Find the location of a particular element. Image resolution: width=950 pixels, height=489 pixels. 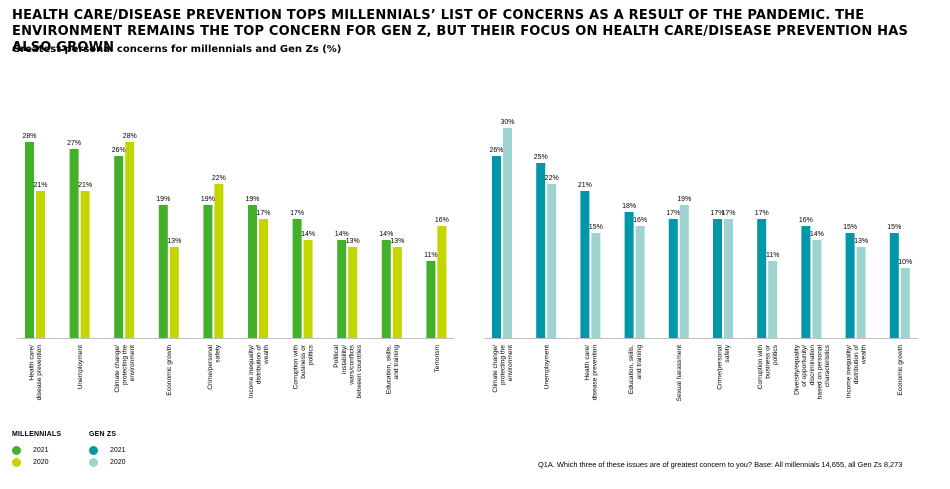

tick-label-text: Education, skills,and training is located at coordinates (635, 369).